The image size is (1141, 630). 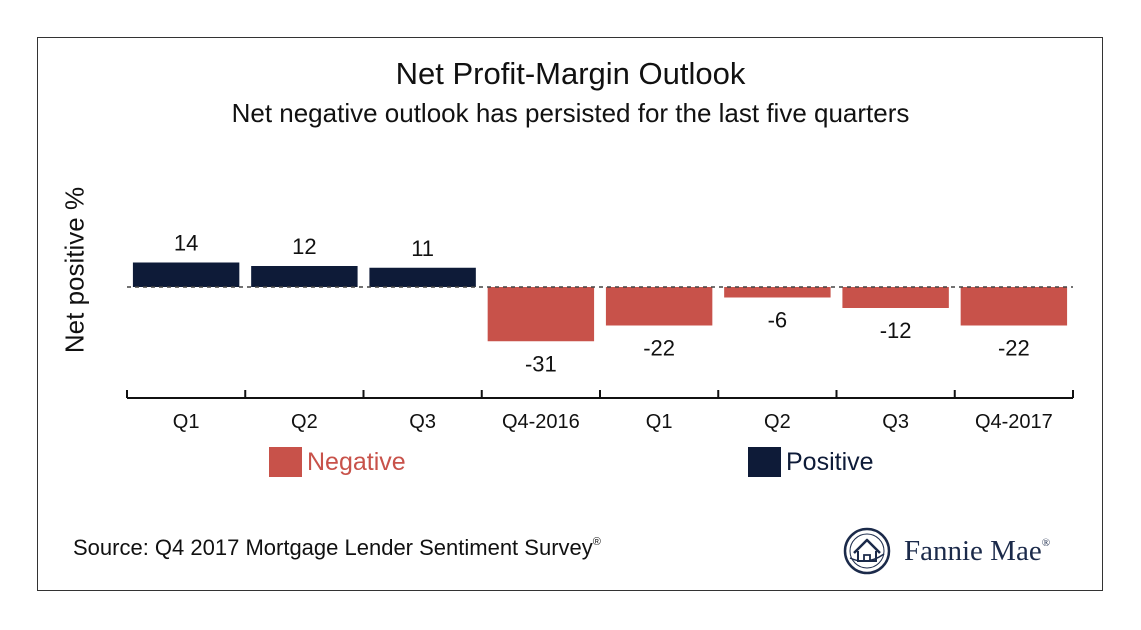 I want to click on data-label: -12, so click(x=896, y=330).